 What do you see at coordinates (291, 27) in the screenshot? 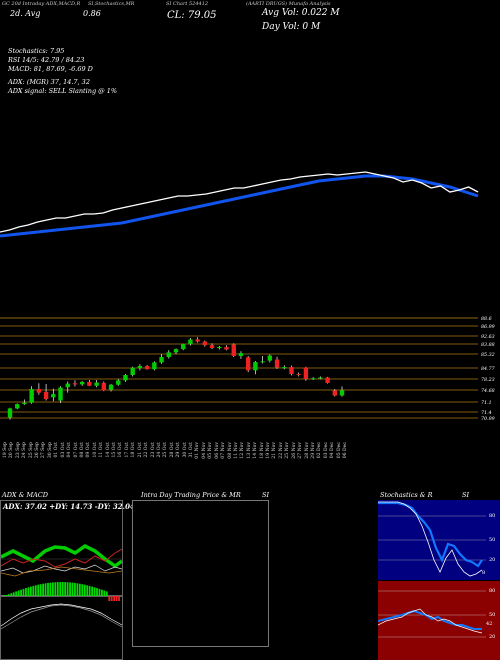
I see `header-day-vol: Day Vol: 0 M` at bounding box center [291, 27].